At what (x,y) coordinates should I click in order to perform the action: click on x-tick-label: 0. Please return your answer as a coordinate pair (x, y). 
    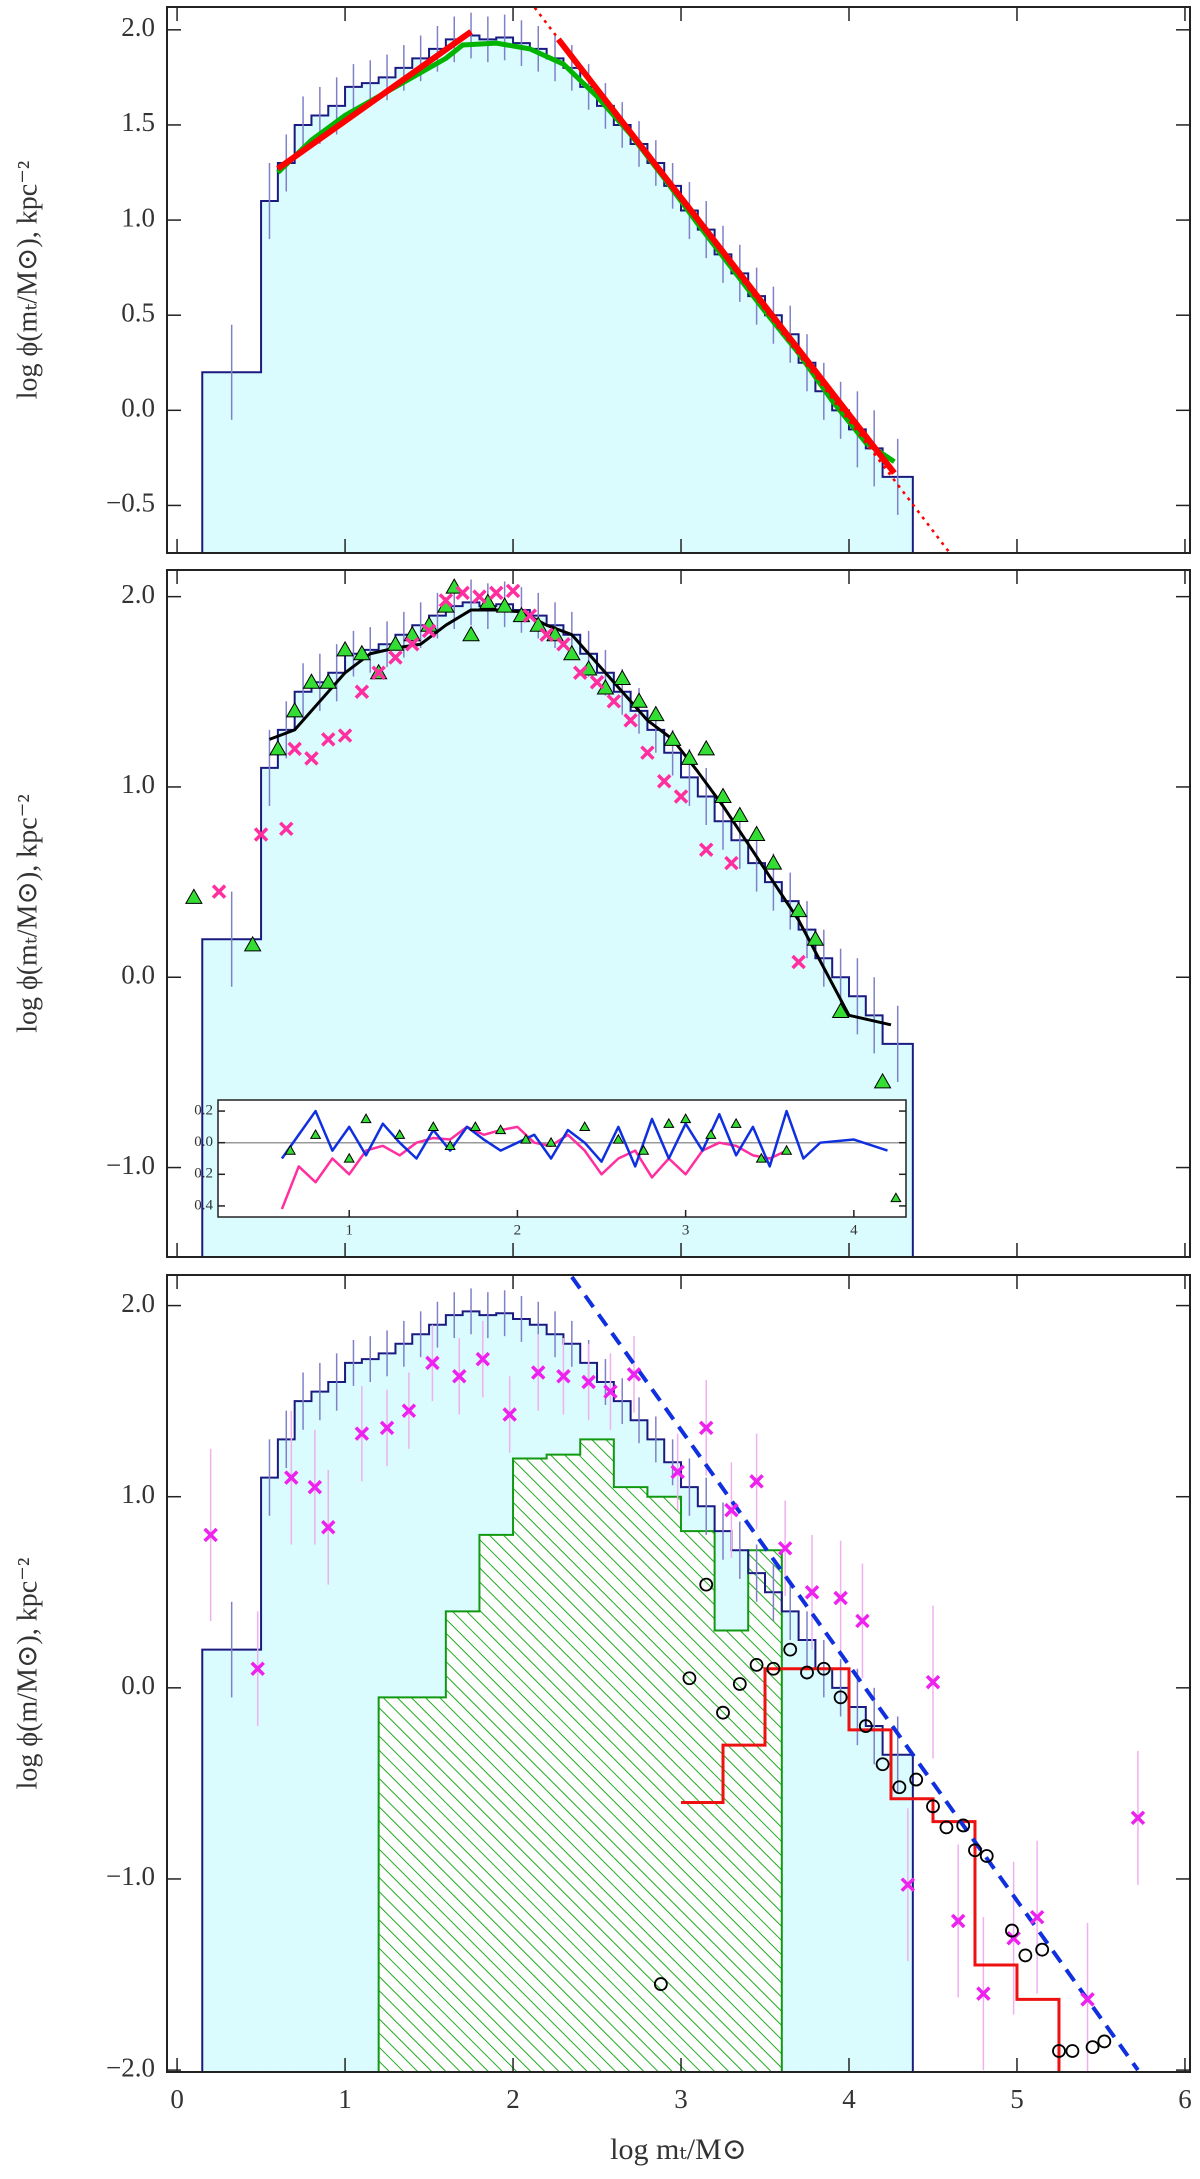
    Looking at the image, I should click on (177, 2099).